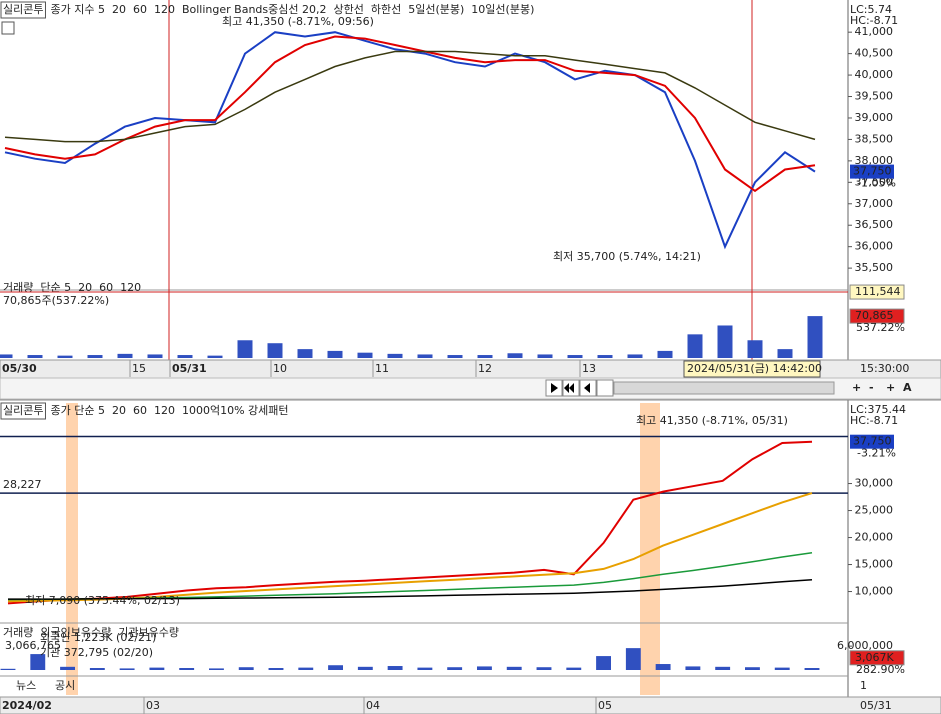 Image resolution: width=941 pixels, height=714 pixels. I want to click on cursor-label: 2024/05/31(금) 14:42:00, so click(754, 368).